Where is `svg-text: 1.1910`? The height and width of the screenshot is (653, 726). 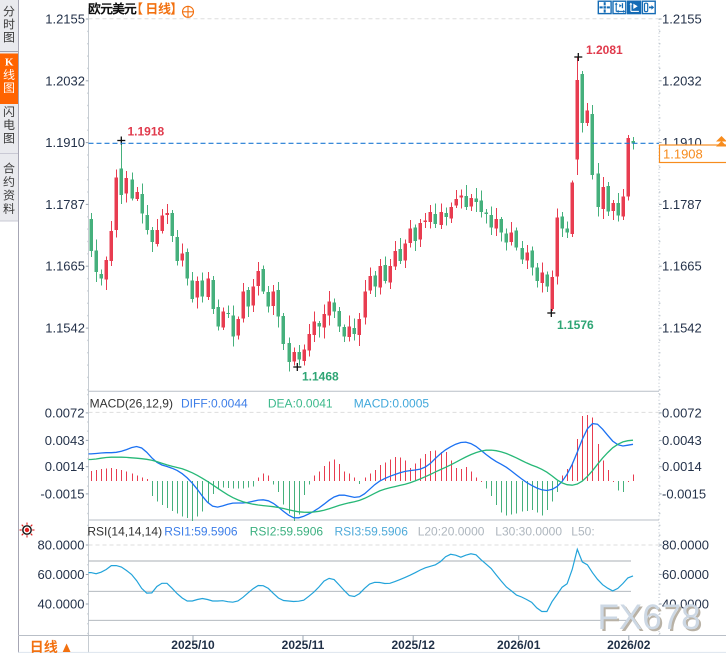 svg-text: 1.1910 is located at coordinates (65, 142).